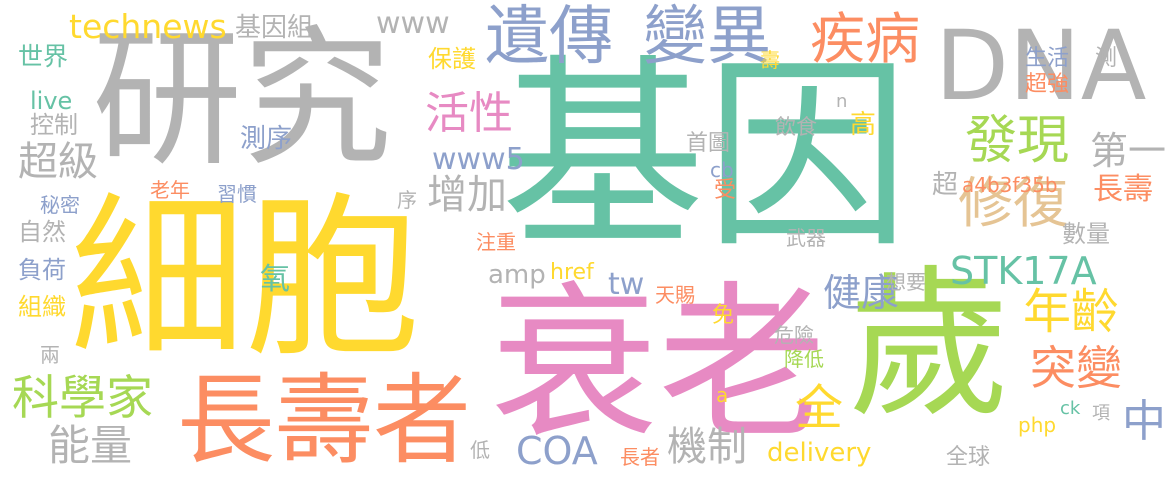 Image resolution: width=1175 pixels, height=482 pixels. Describe the element at coordinates (796, 127) in the screenshot. I see `word-cloud-term: 飲食` at that location.